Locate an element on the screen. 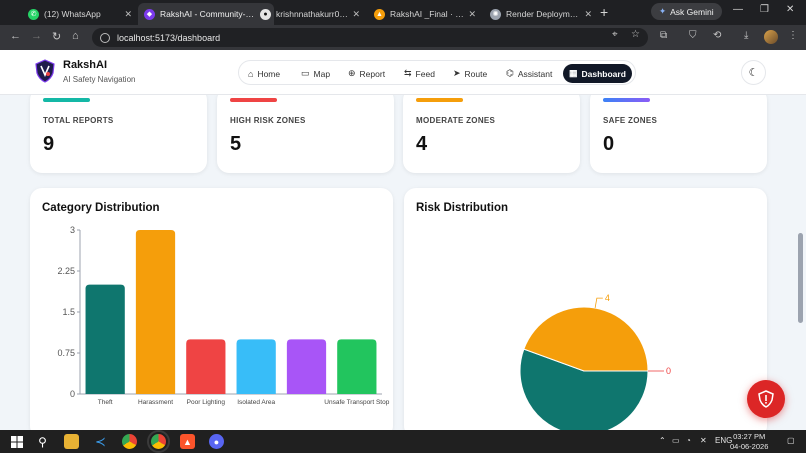  tab-label: Render Deployment Issue is located at coordinates (543, 14).